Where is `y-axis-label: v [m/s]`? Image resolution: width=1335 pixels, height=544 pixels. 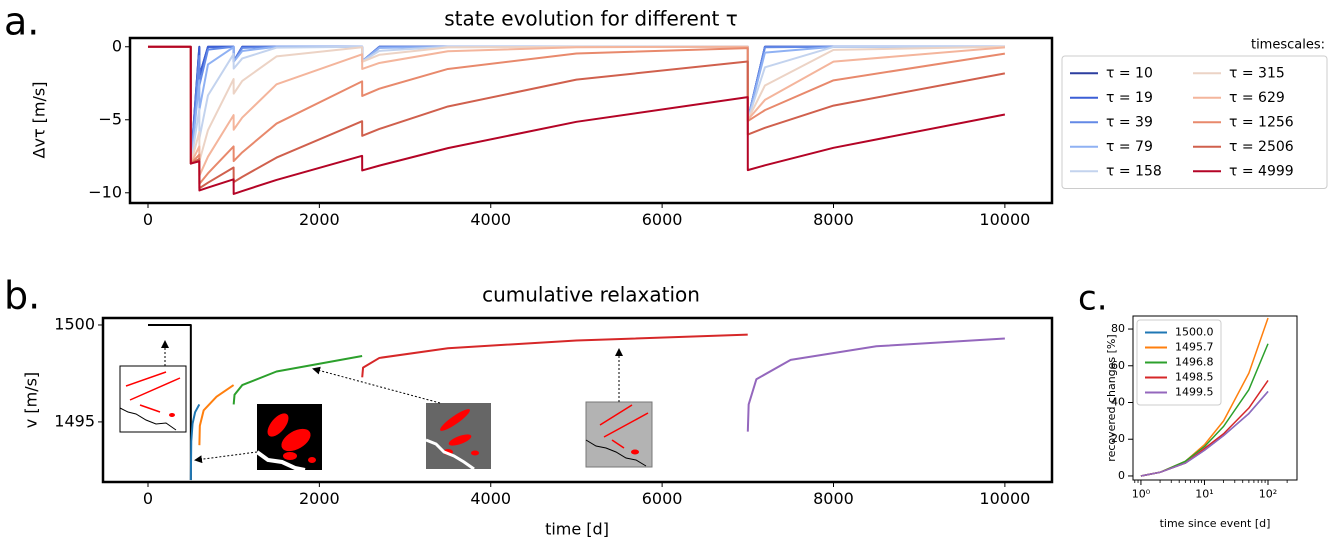
y-axis-label: v [m/s] is located at coordinates (31, 400).